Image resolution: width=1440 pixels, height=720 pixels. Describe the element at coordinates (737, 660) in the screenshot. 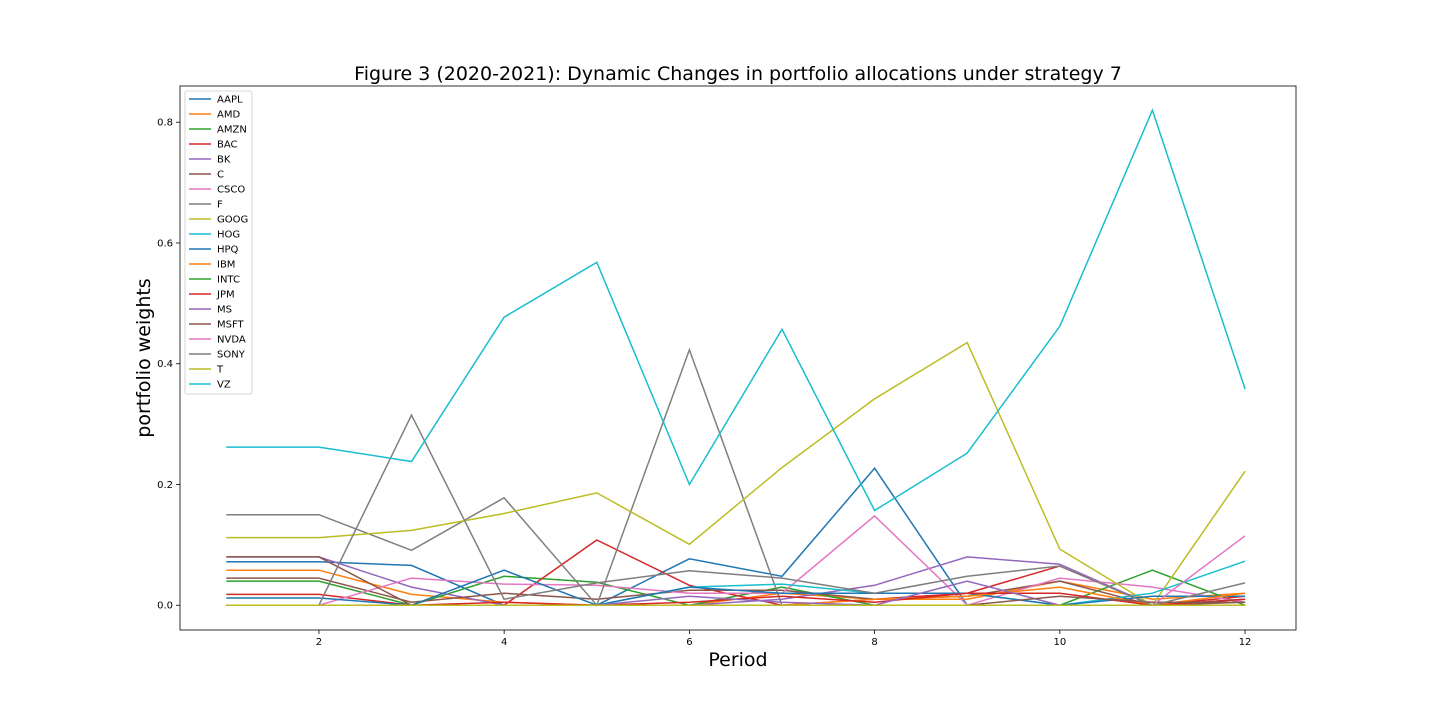

I see `x-axis-title: Period` at that location.